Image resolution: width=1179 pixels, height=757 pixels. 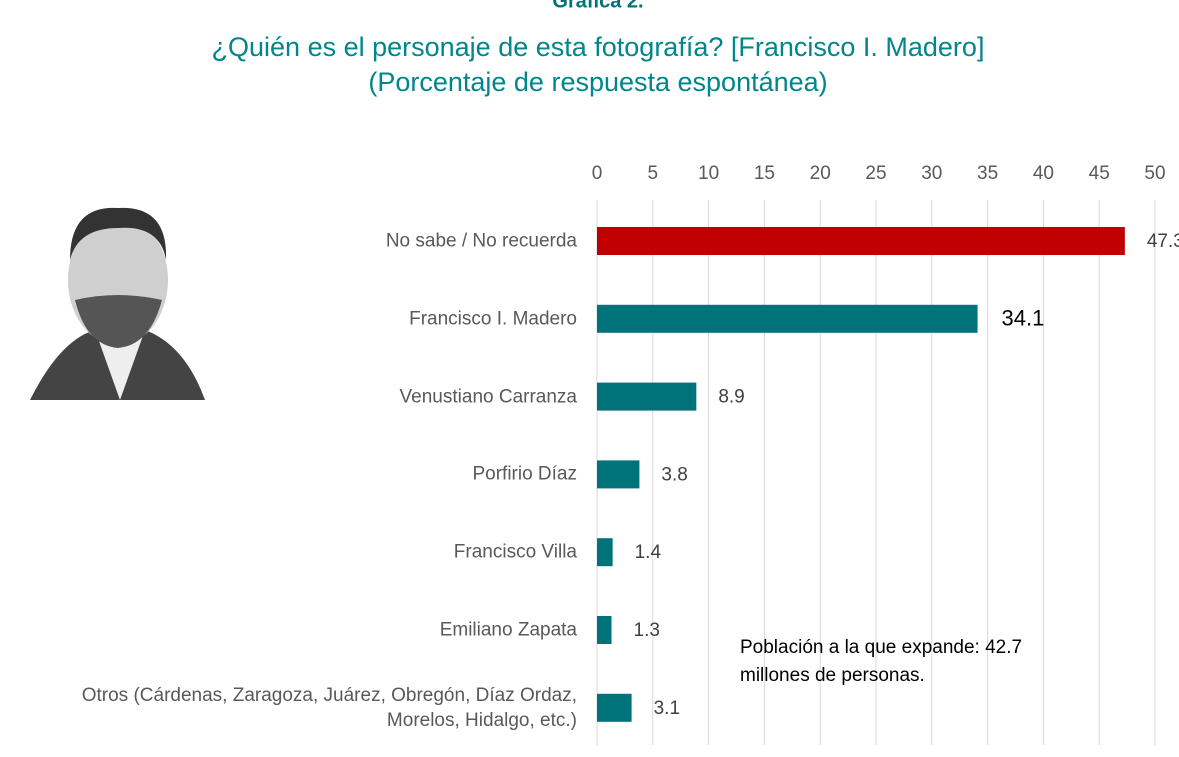 I want to click on x-tick-label: 25, so click(x=875, y=173).